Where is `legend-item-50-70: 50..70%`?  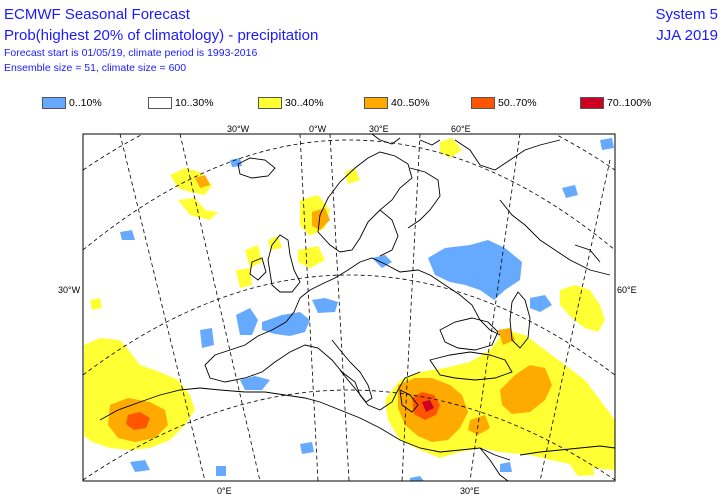
legend-item-50-70: 50..70% is located at coordinates (504, 103).